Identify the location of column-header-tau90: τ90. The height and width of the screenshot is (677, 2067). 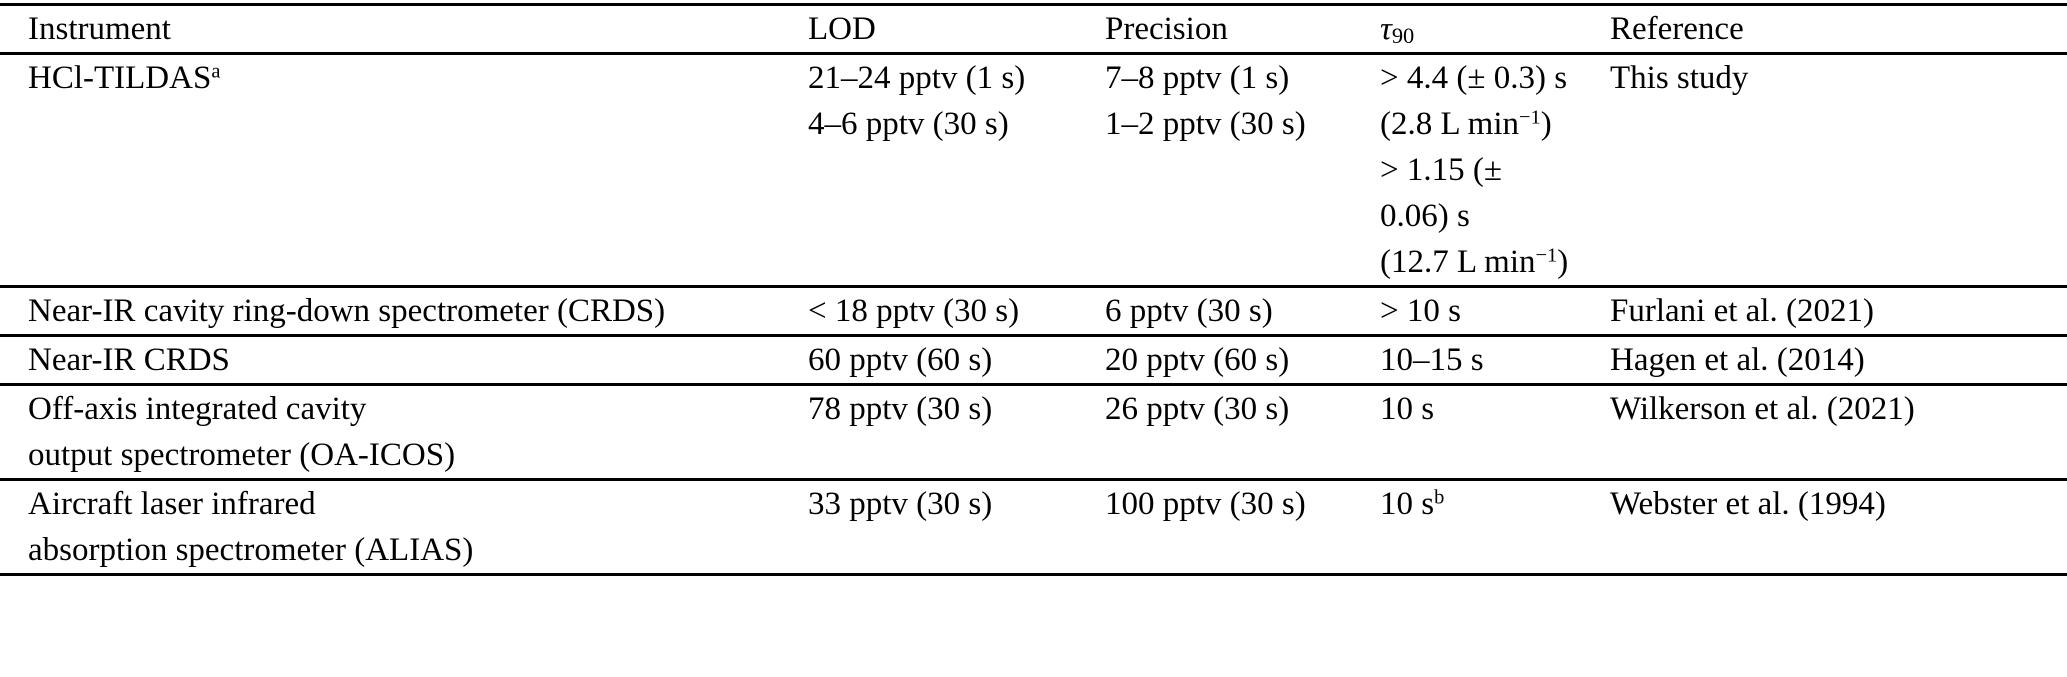
(1467, 29).